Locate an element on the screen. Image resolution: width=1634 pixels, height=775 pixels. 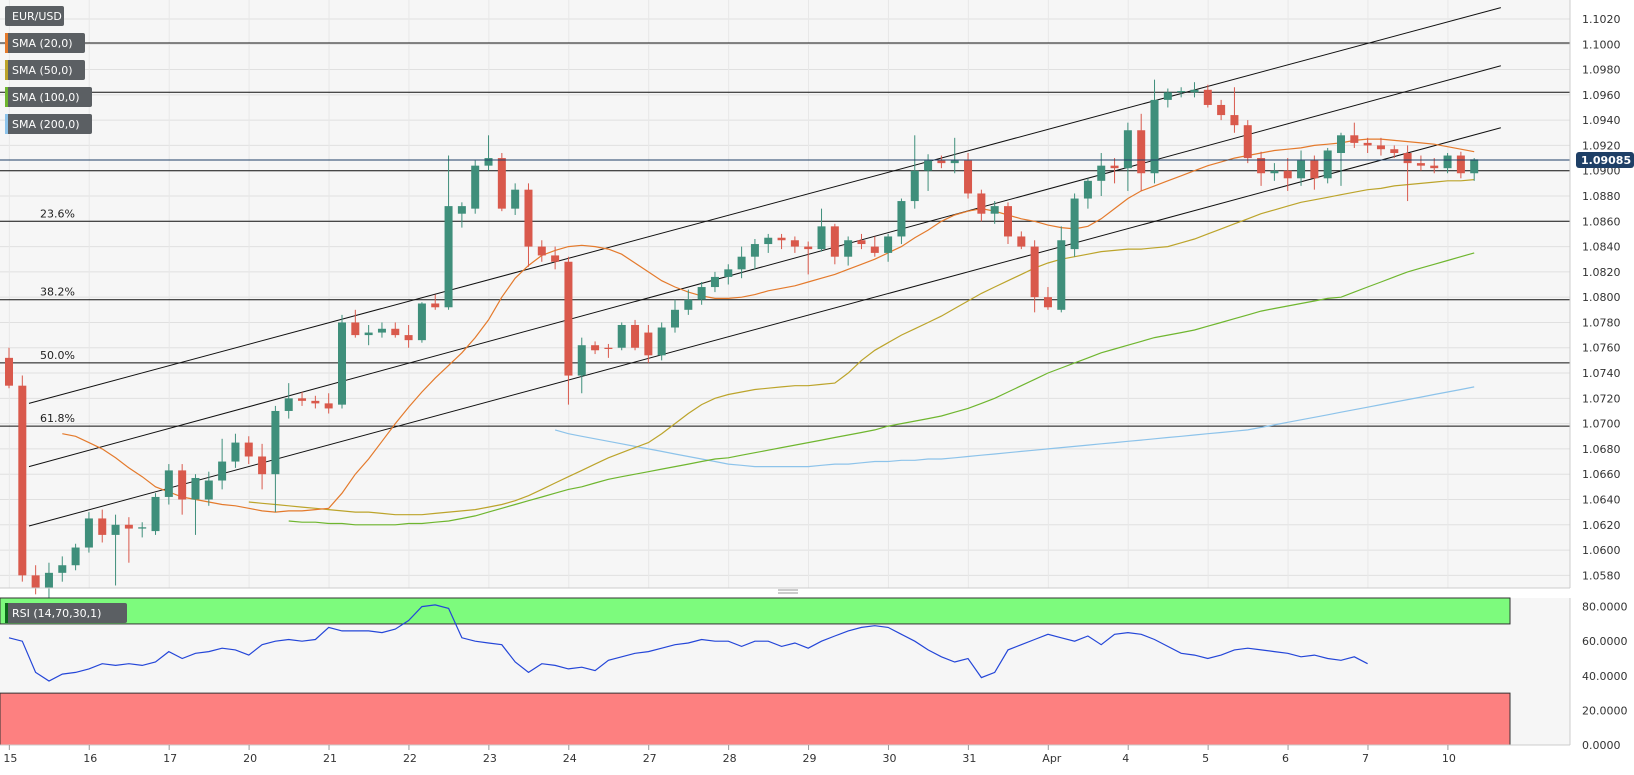
legend-item: SMA (100,0) is located at coordinates (48, 97).